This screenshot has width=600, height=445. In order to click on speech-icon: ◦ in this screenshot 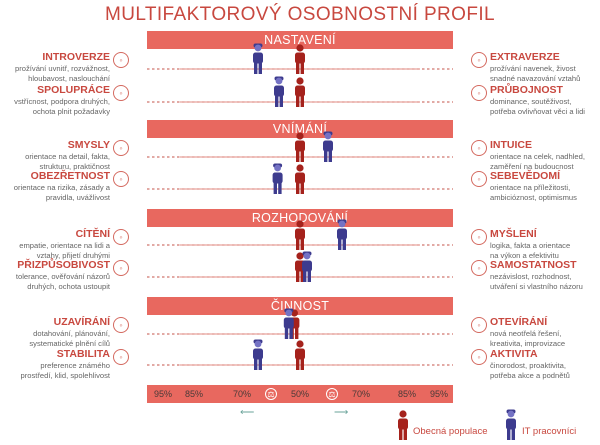, I will do `click(479, 60)`.